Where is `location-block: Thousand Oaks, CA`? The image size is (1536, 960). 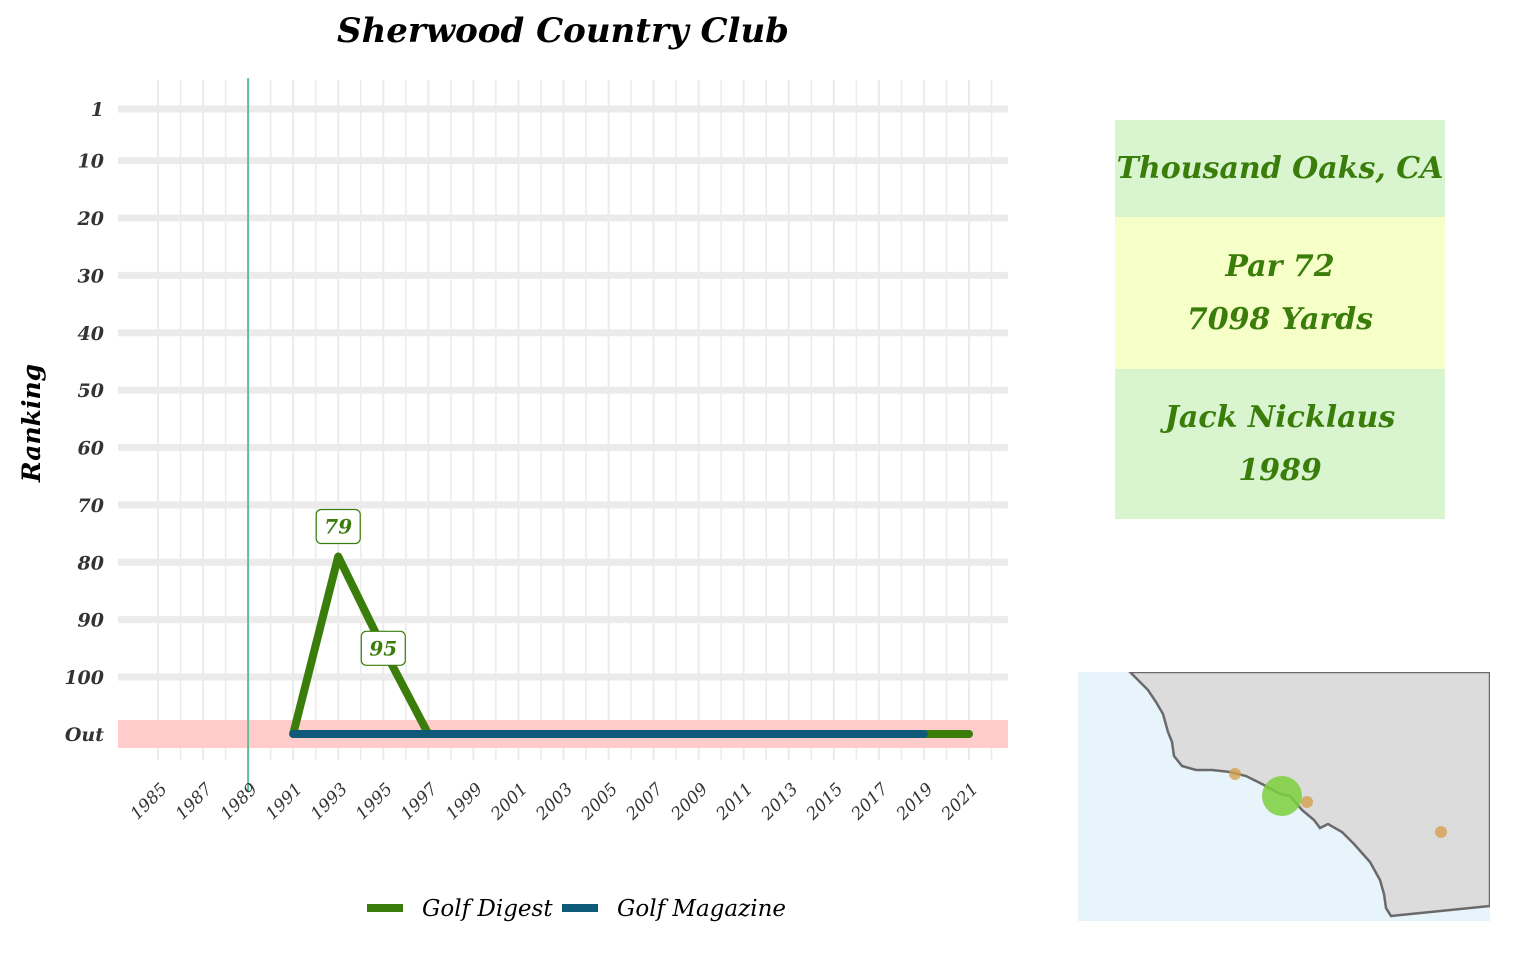
location-block: Thousand Oaks, CA is located at coordinates (1280, 168).